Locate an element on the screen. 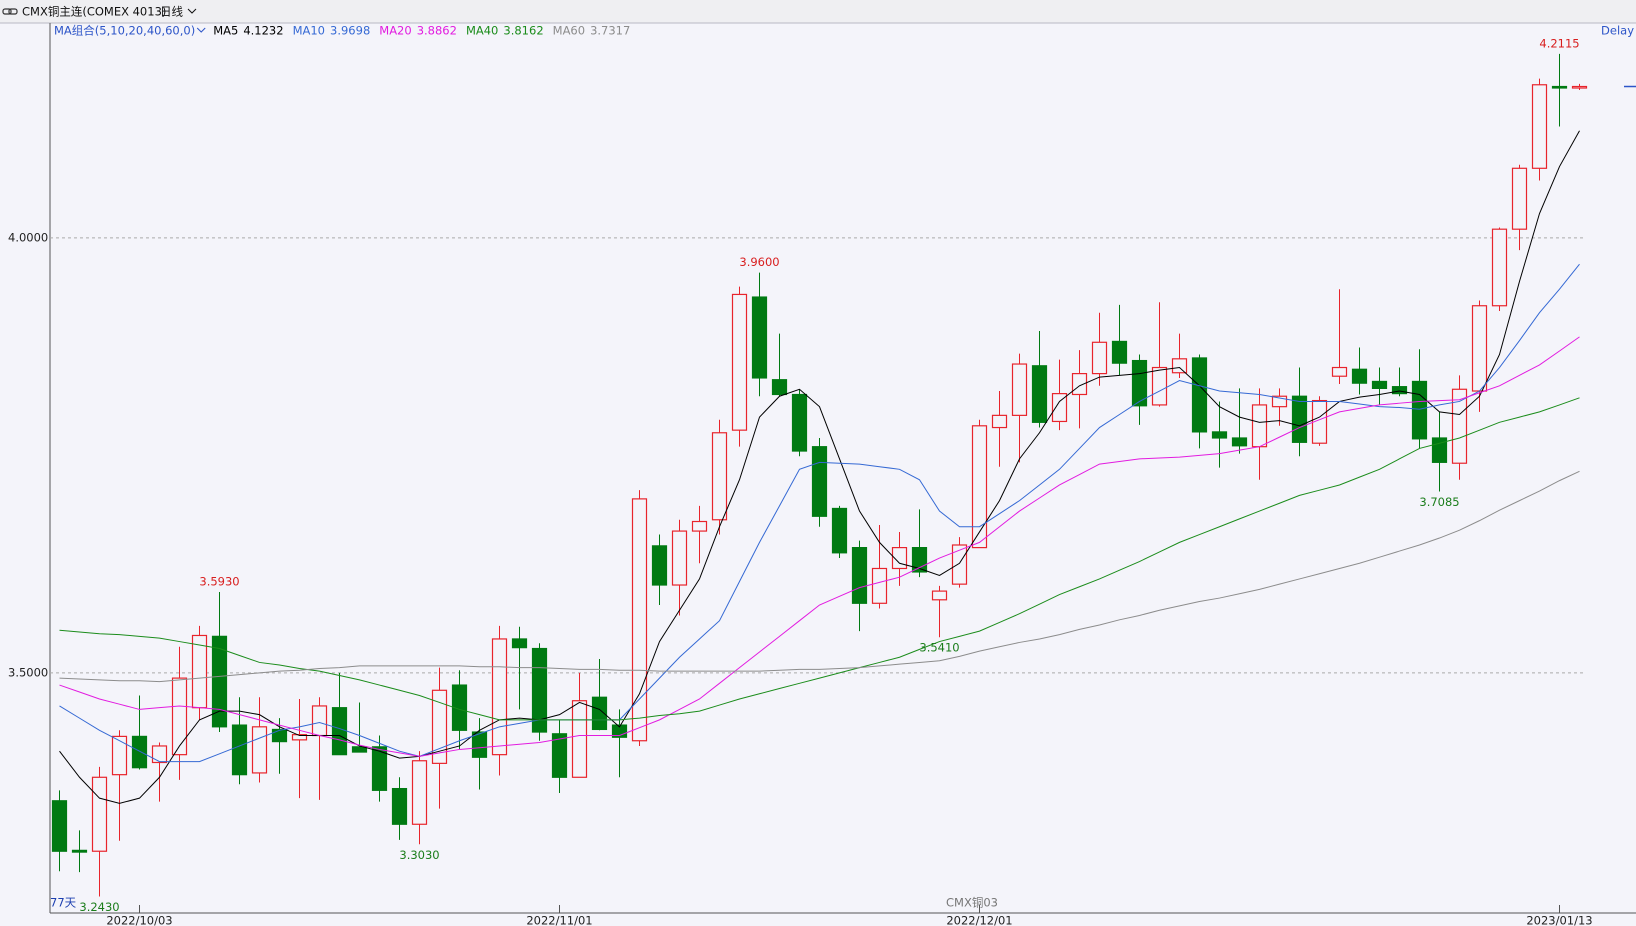 Image resolution: width=1636 pixels, height=926 pixels. extreme-label: 3.9600 is located at coordinates (759, 262).